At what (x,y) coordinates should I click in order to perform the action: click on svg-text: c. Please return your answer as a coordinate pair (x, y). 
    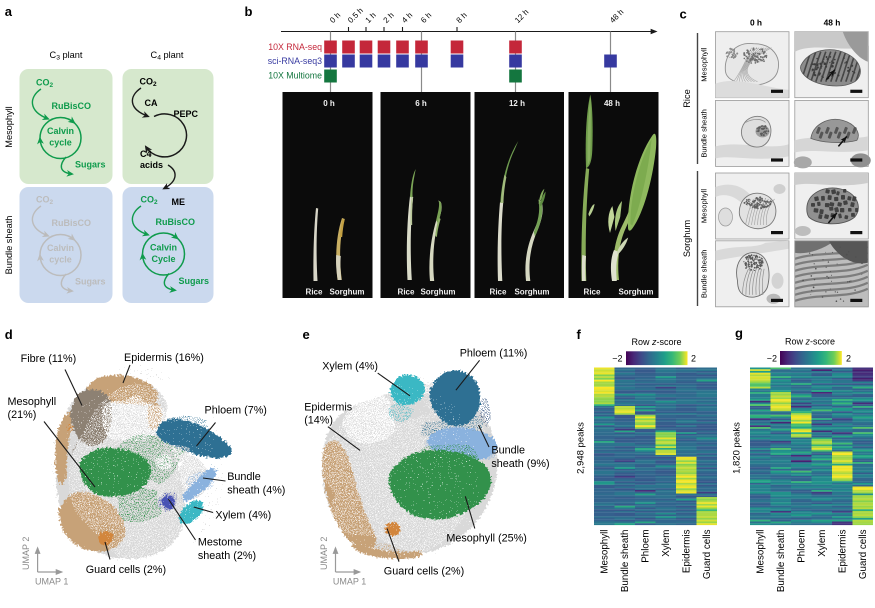
    Looking at the image, I should click on (683, 14).